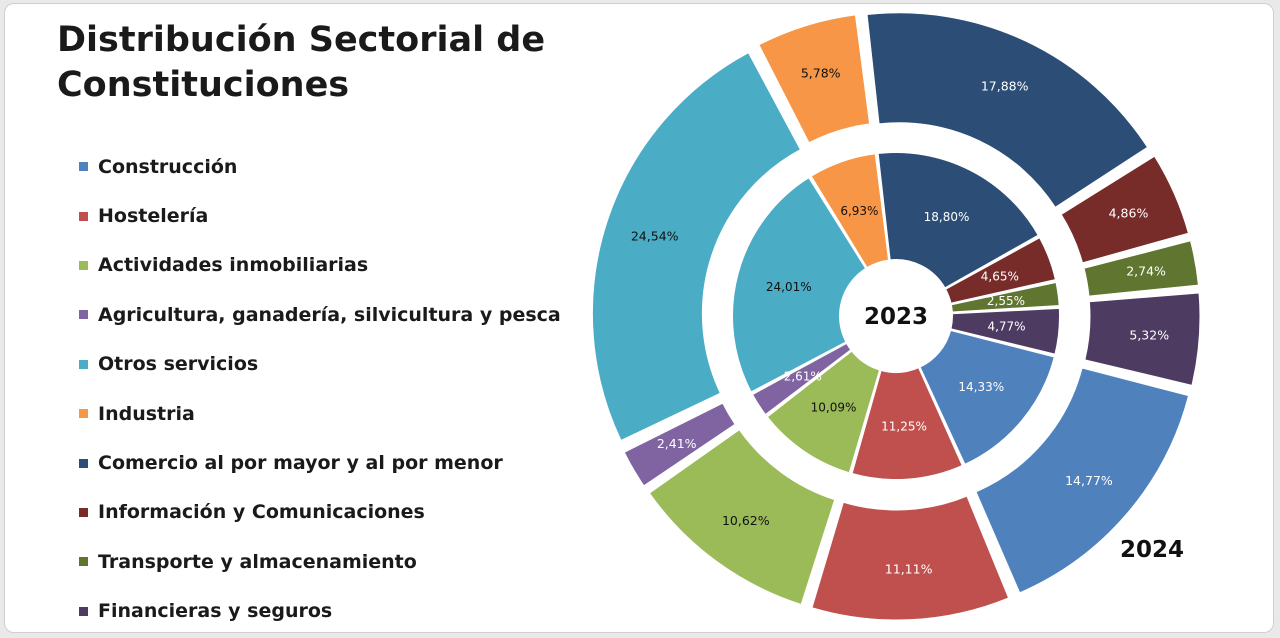  I want to click on data-label: 17,88%, so click(1005, 85).